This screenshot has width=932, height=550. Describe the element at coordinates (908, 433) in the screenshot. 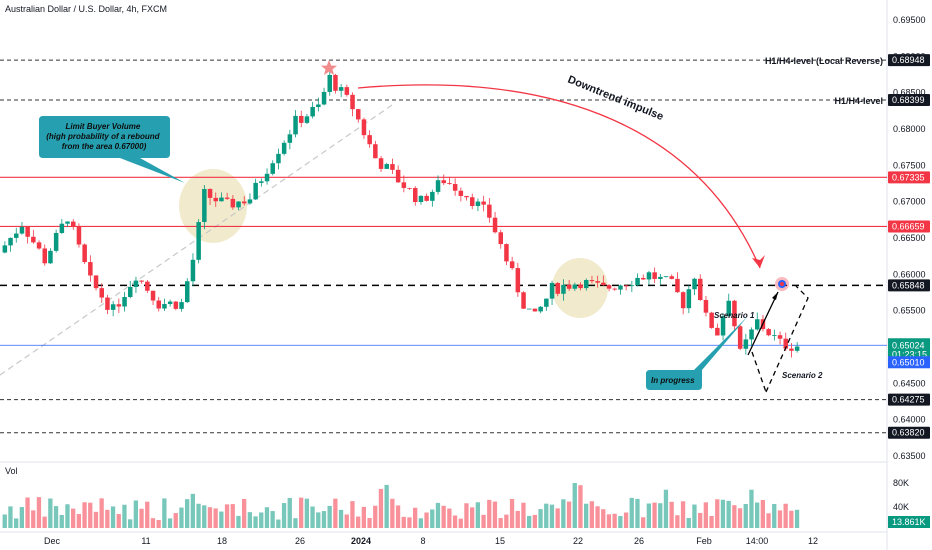

I see `level-price-tag: 0.63820` at that location.